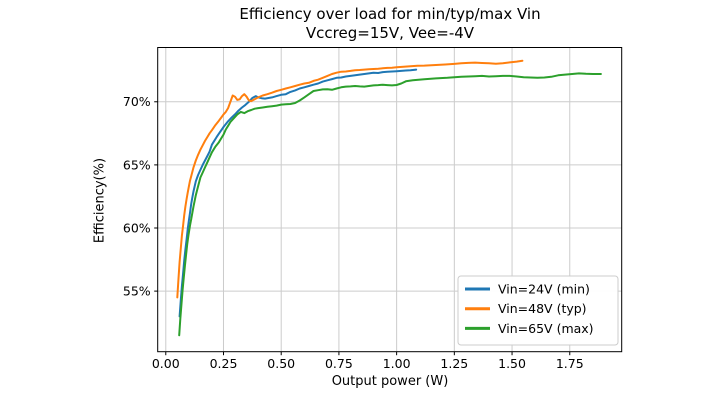 The width and height of the screenshot is (720, 405). I want to click on y-tick-label: 60%, so click(137, 227).